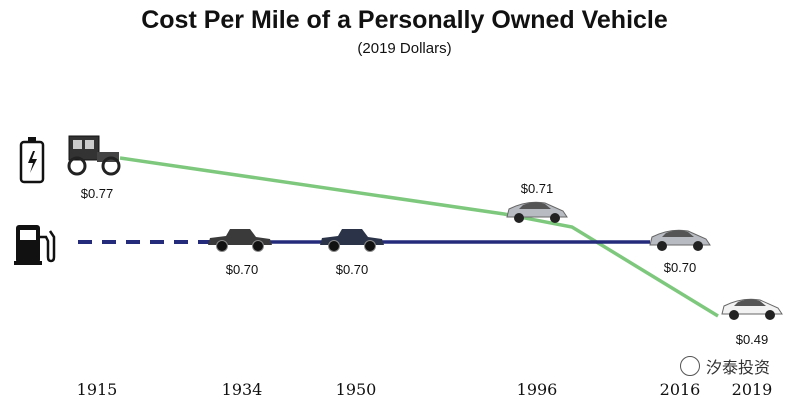  Describe the element at coordinates (35, 245) in the screenshot. I see `fuel-pump-icon` at that location.